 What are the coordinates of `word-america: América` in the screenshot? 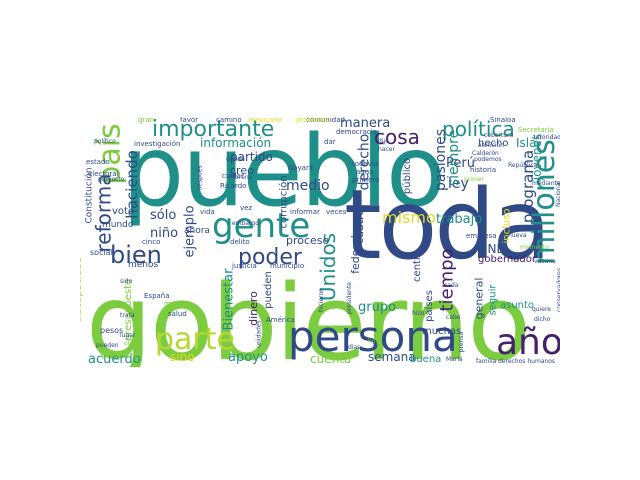 It's located at (280, 320).